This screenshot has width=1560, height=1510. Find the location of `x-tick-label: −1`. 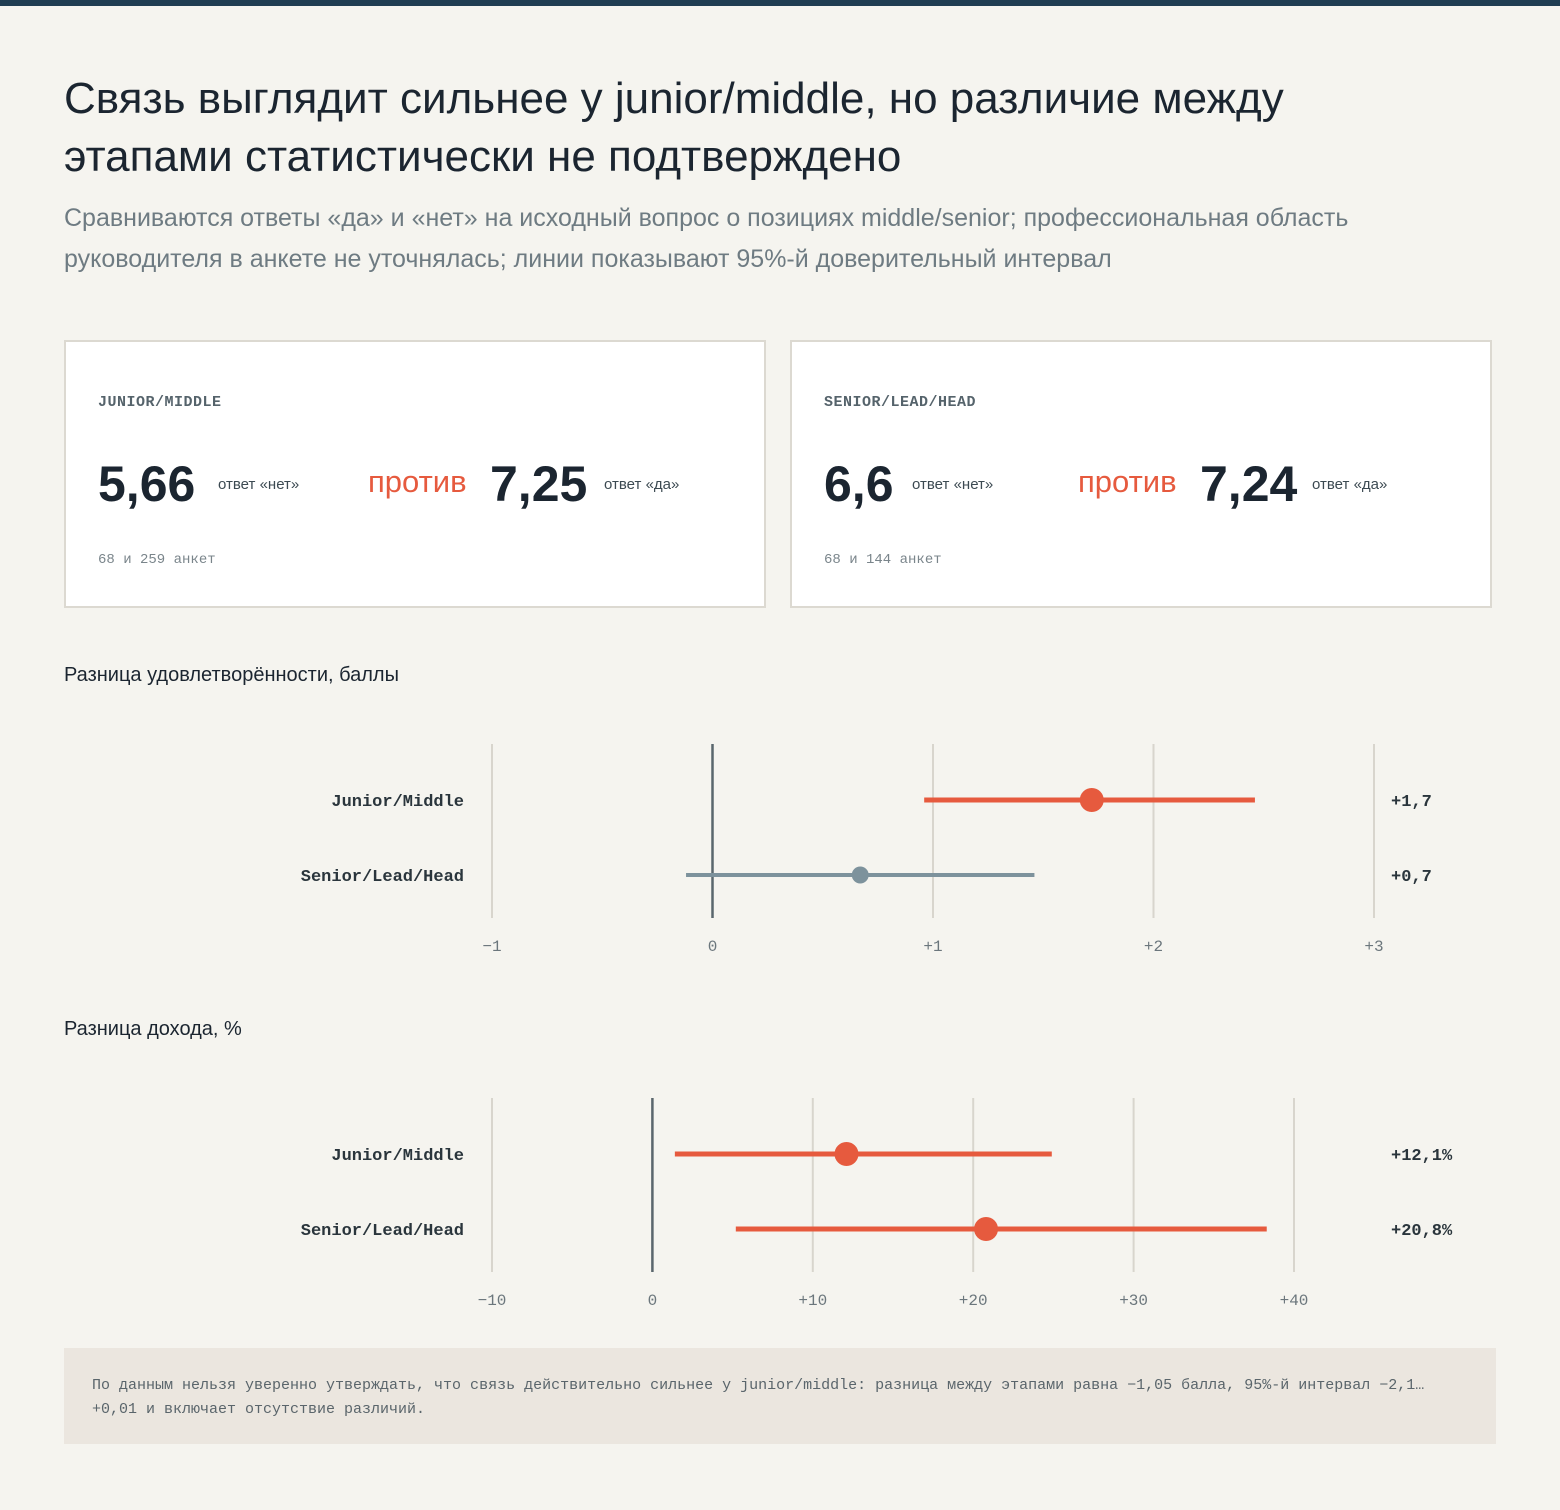

x-tick-label: −1 is located at coordinates (491, 947).